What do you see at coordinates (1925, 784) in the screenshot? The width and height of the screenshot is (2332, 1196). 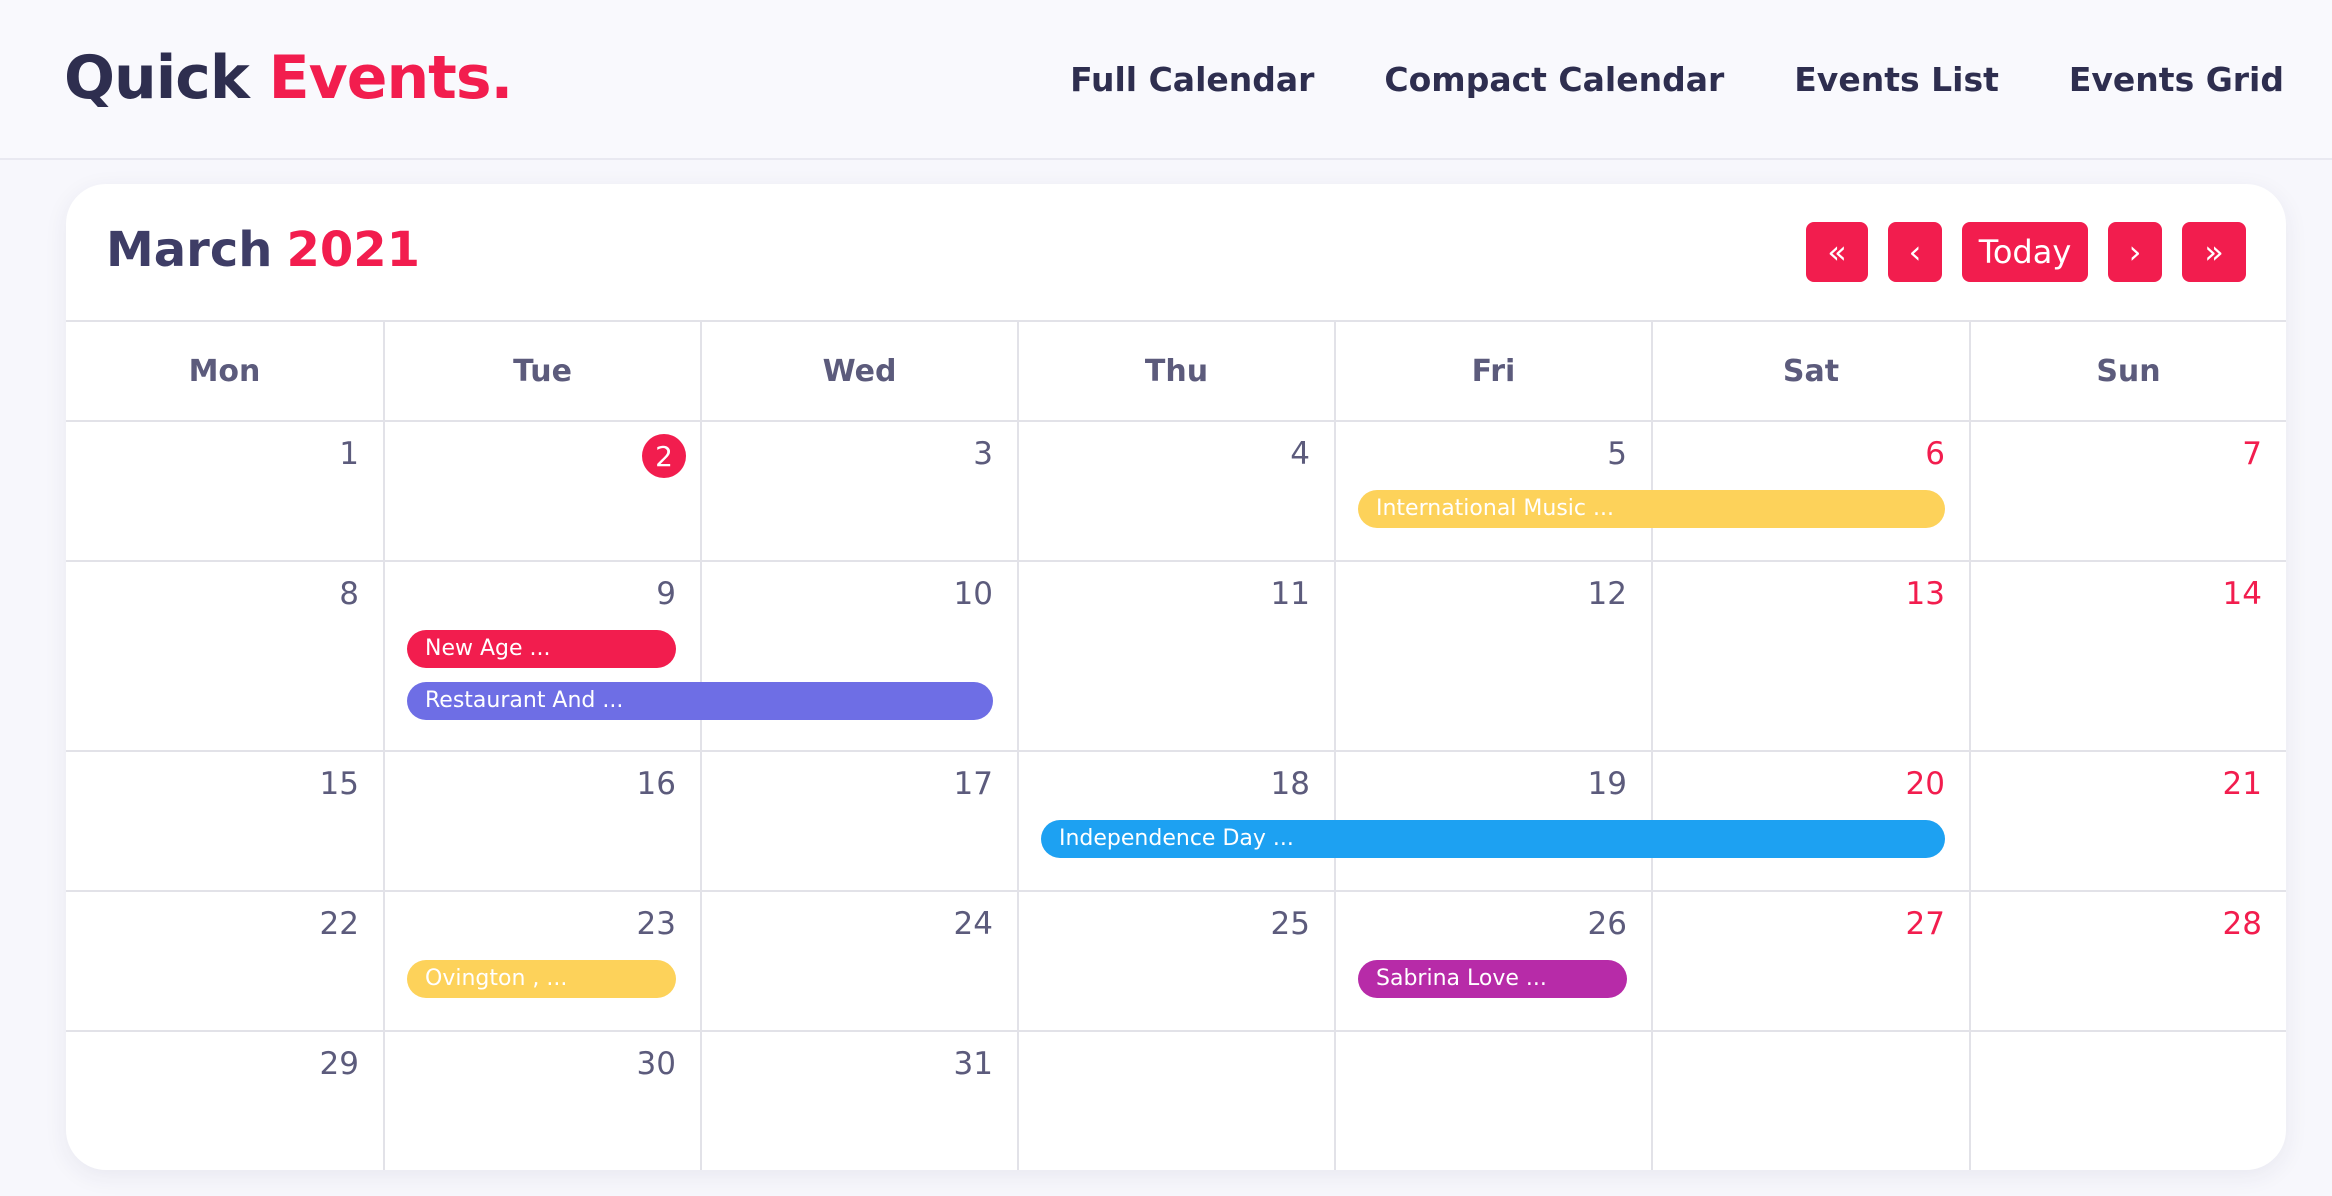 I see `day-number: 20` at bounding box center [1925, 784].